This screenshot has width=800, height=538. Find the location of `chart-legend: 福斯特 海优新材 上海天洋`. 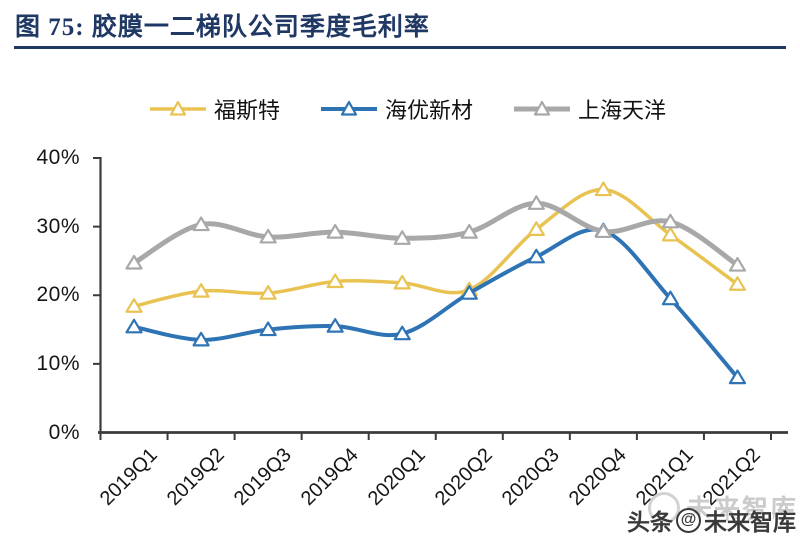

chart-legend: 福斯特 海优新材 上海天洋 is located at coordinates (408, 109).